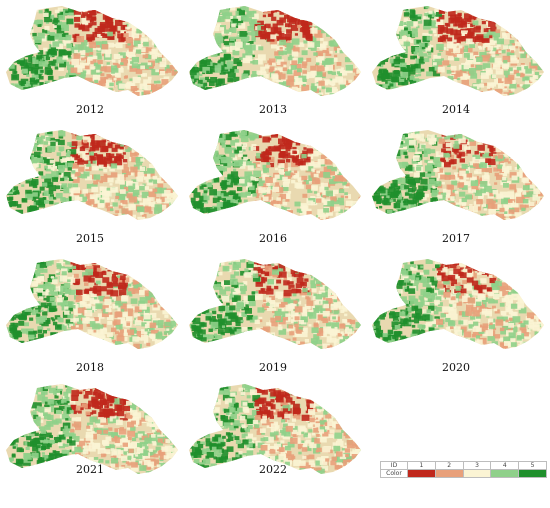 The image size is (550, 508). What do you see at coordinates (456, 238) in the screenshot?
I see `year-label: 2017` at bounding box center [456, 238].